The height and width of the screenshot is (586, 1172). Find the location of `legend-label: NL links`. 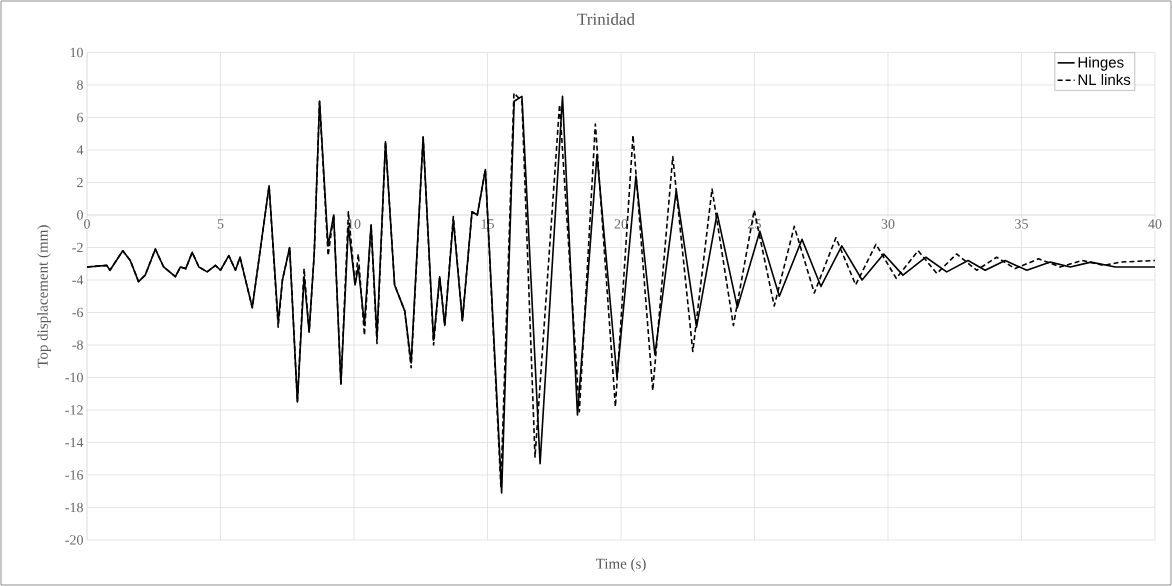

legend-label: NL links is located at coordinates (1104, 80).